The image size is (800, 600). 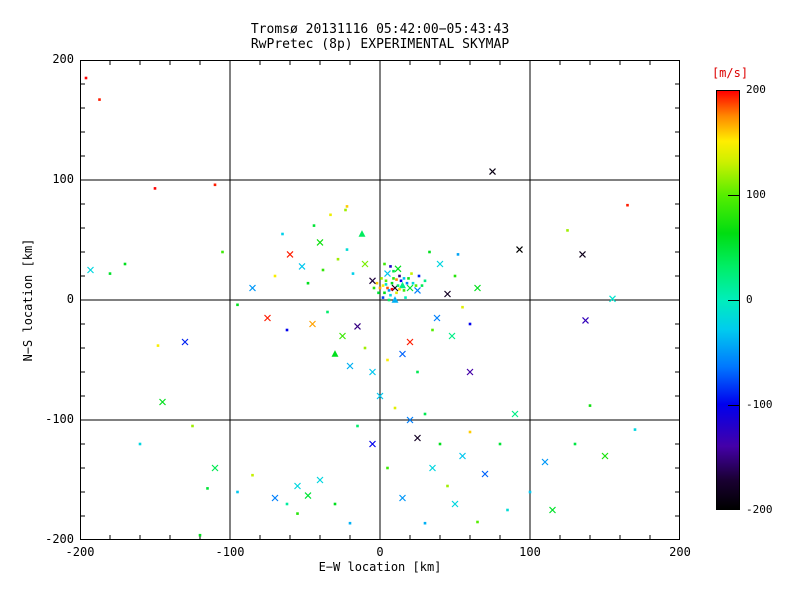 What do you see at coordinates (749, 299) in the screenshot?
I see `colorbar-tick-label: 0` at bounding box center [749, 299].